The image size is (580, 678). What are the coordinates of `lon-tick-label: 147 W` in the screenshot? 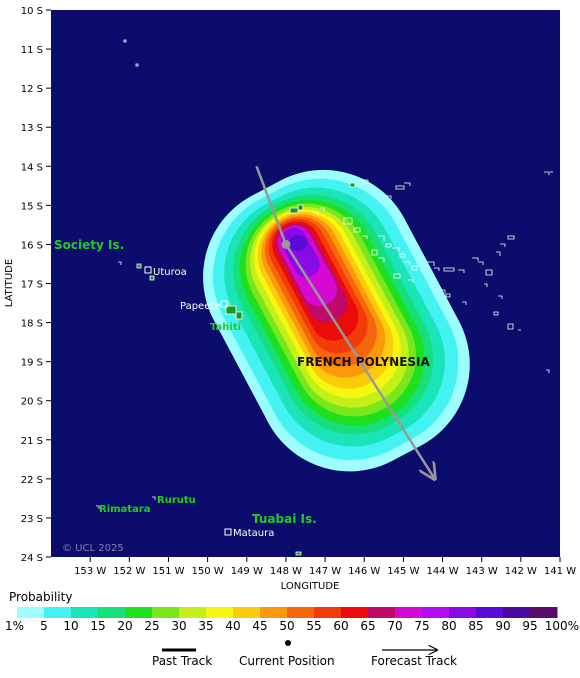 It's located at (325, 571).